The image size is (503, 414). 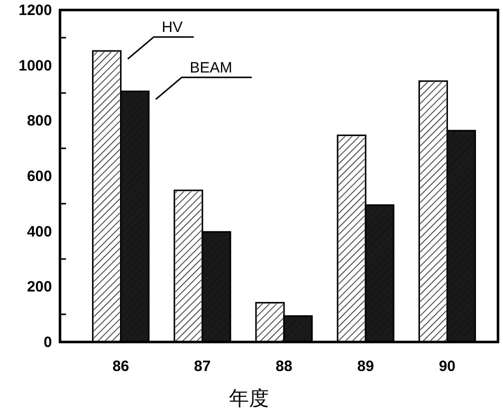 What do you see at coordinates (48, 342) in the screenshot?
I see `y-tick-label: 0` at bounding box center [48, 342].